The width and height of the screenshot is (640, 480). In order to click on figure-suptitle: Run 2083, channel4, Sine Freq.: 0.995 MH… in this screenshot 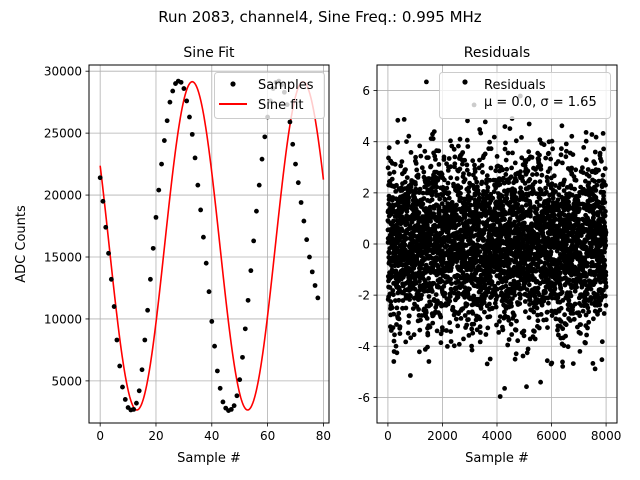, I will do `click(320, 17)`.